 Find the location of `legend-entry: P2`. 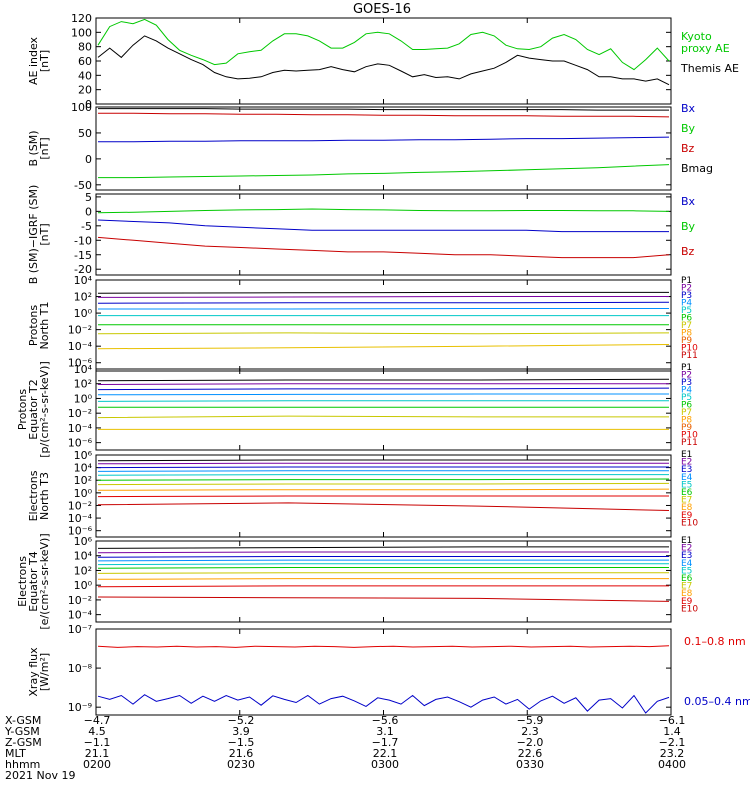

legend-entry: P2 is located at coordinates (686, 289).